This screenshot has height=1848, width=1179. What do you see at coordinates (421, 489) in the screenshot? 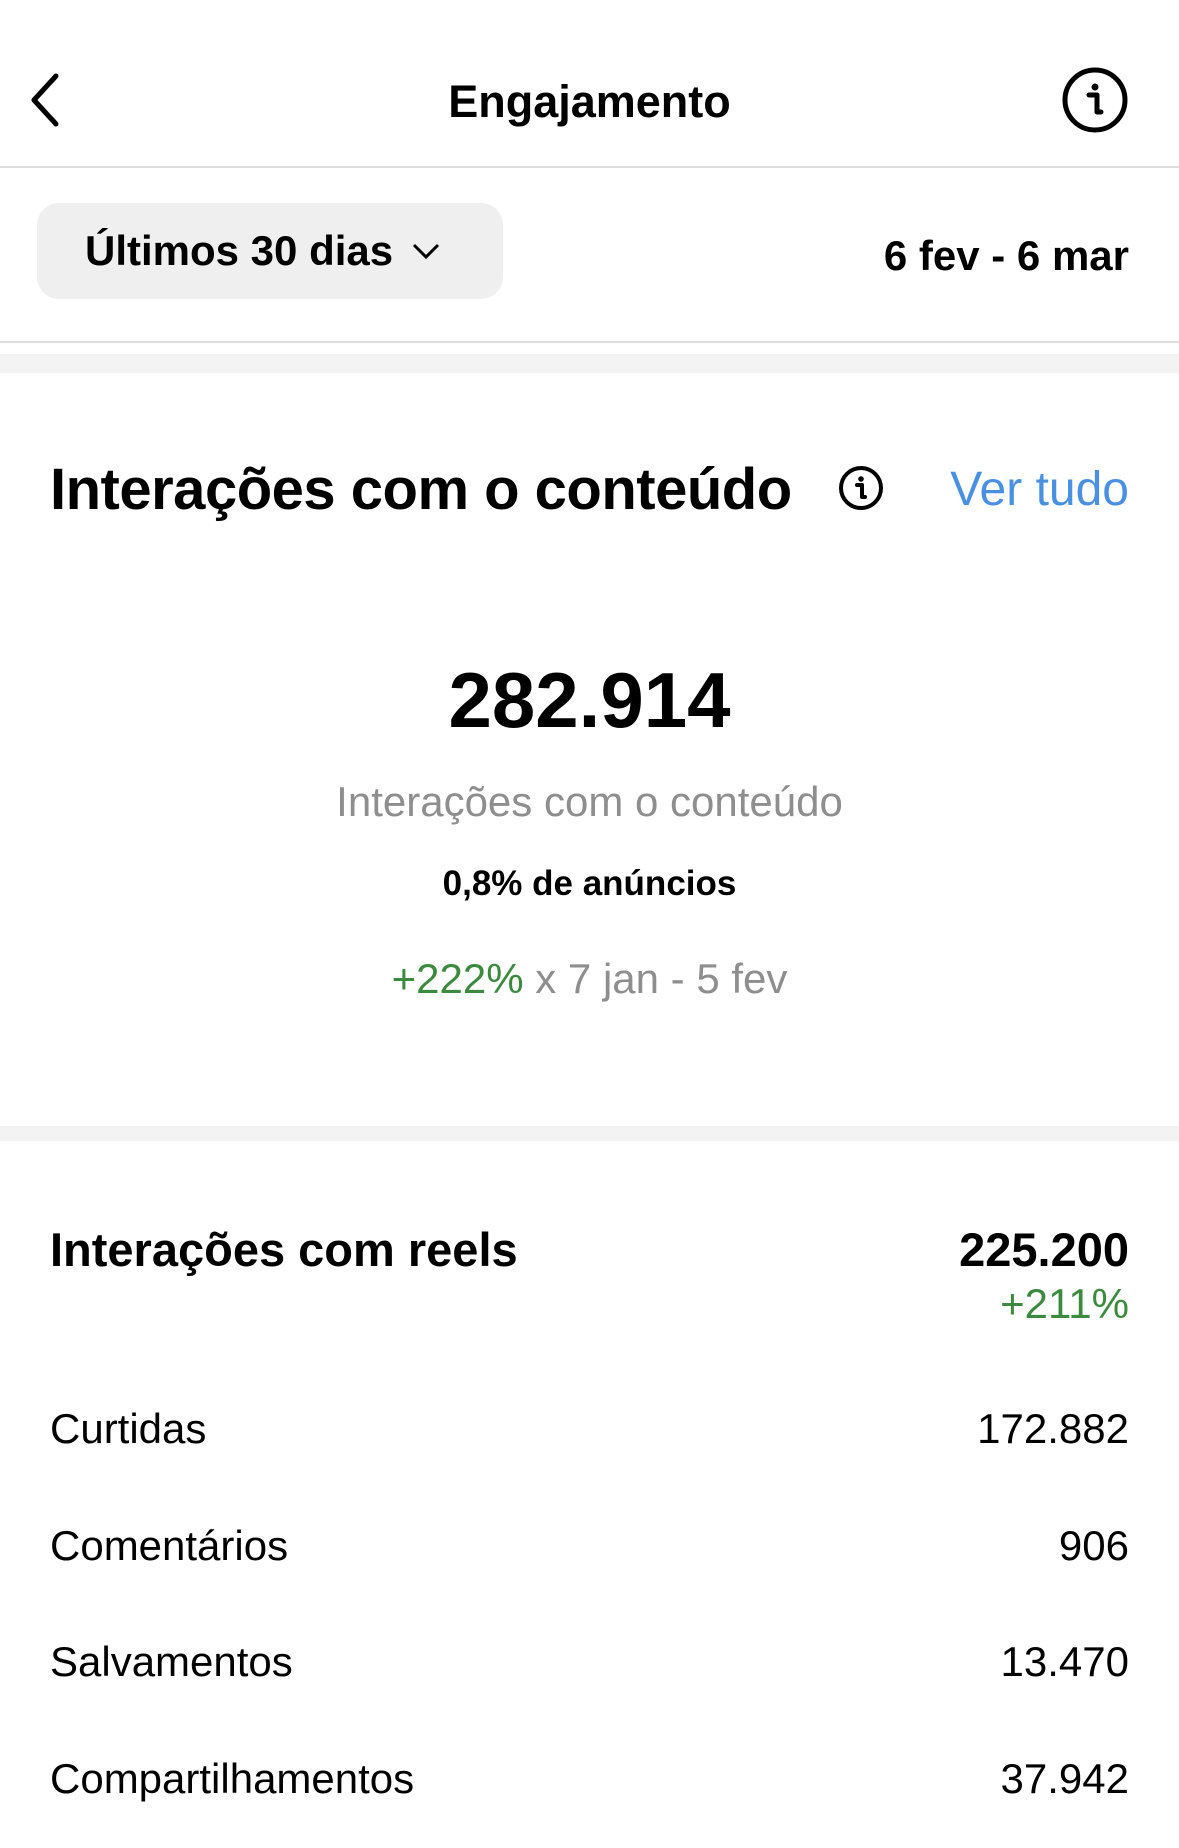
I see `section-title: Interações com o conteúdo` at bounding box center [421, 489].